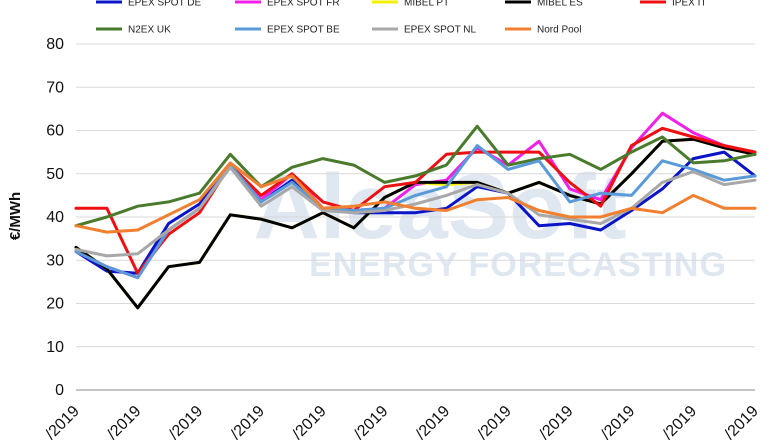 The width and height of the screenshot is (780, 440). Describe the element at coordinates (559, 30) in the screenshot. I see `legend-label: Nord Pool` at that location.